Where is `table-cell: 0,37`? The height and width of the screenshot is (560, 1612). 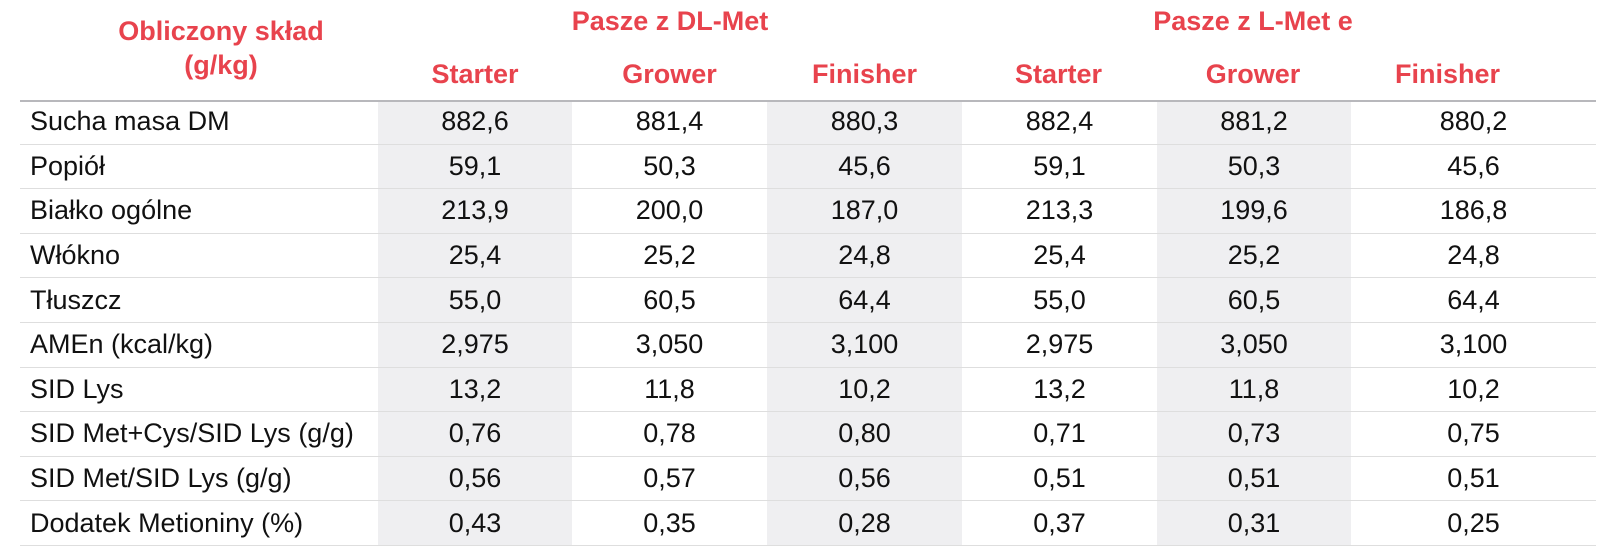
table-cell: 0,37 is located at coordinates (1059, 523).